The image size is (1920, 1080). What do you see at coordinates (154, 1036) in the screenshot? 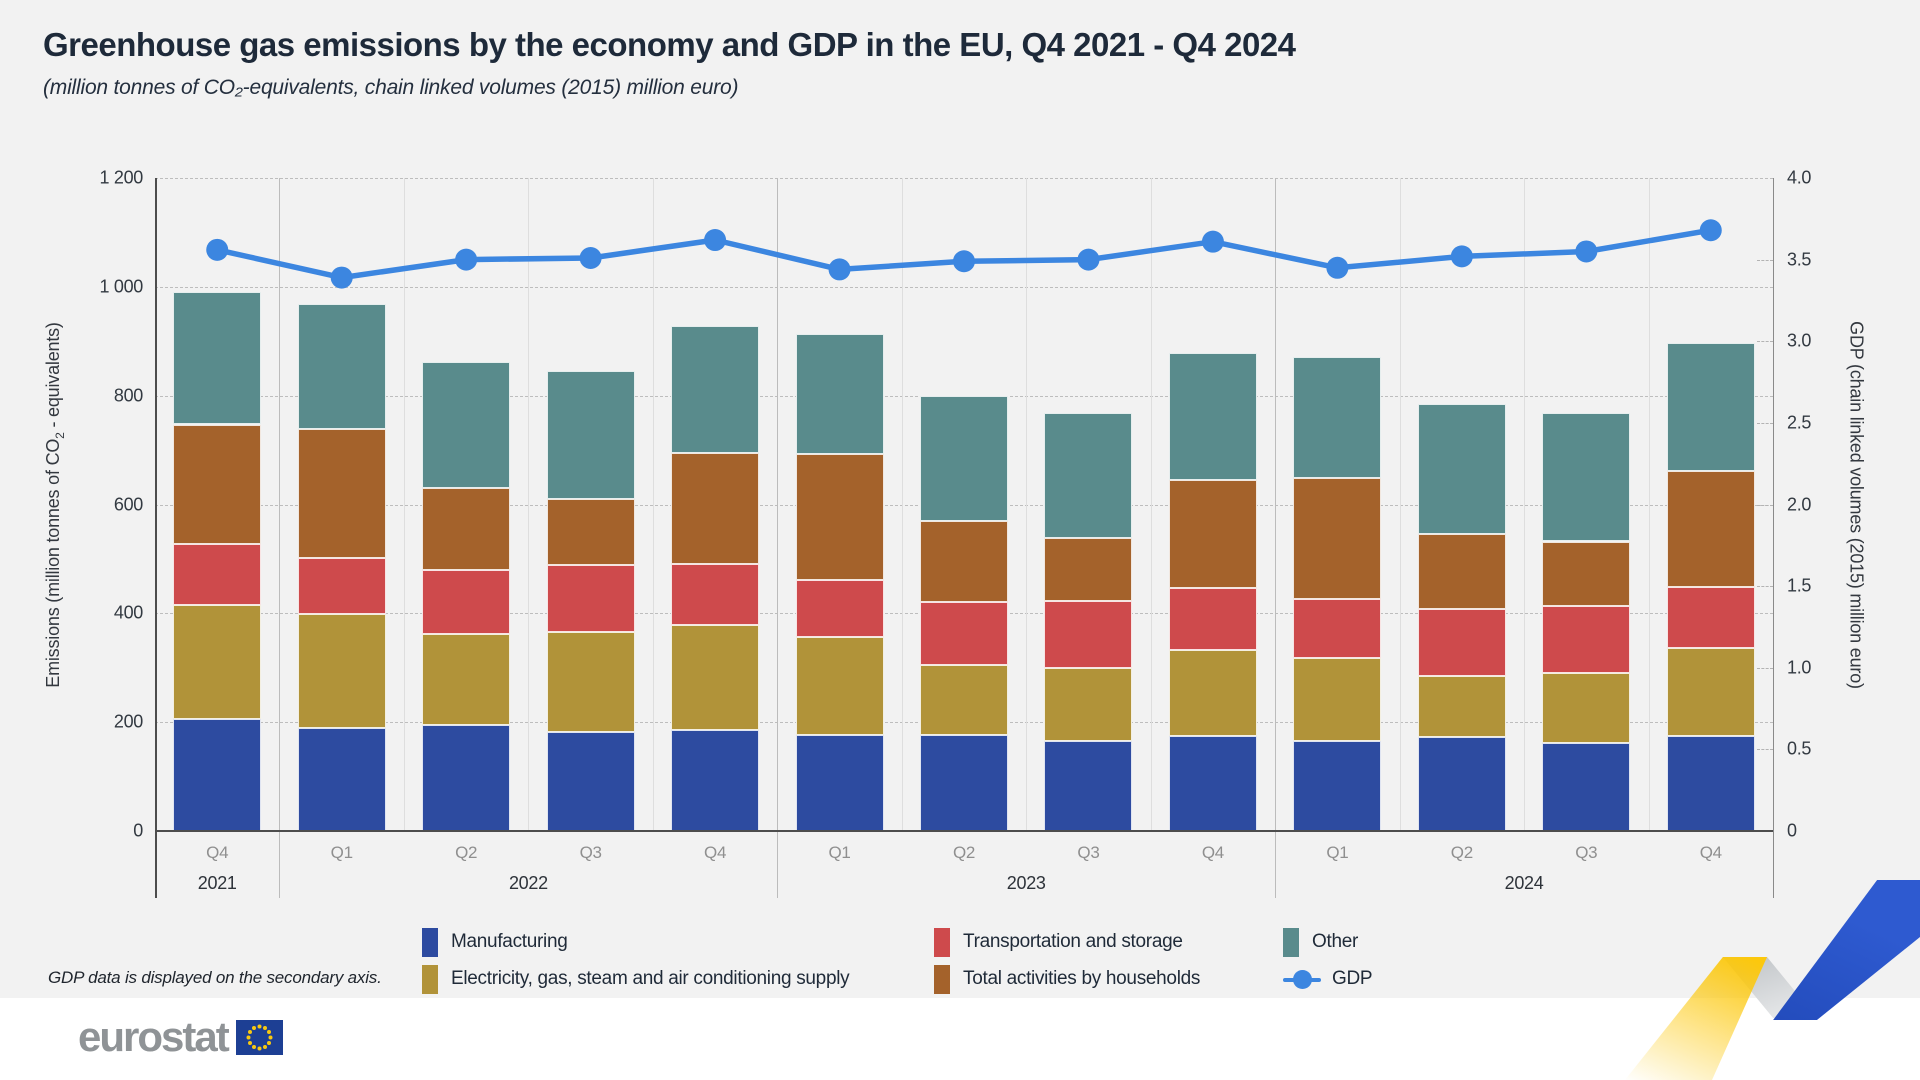
I see `eurostat-logo-text: eurostat` at bounding box center [154, 1036].